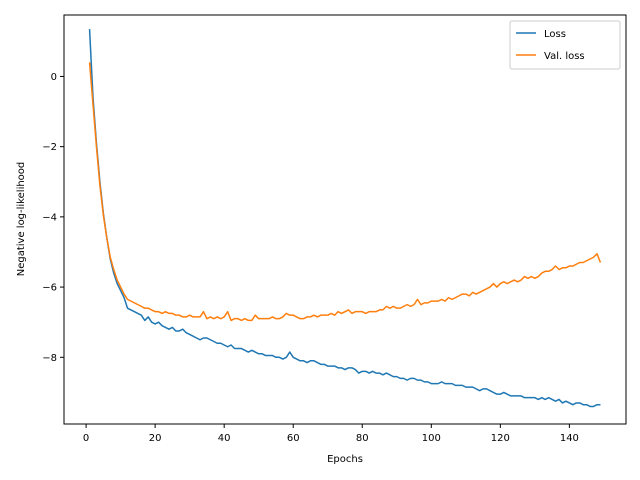  What do you see at coordinates (49, 358) in the screenshot?
I see `y-tick-label: −8` at bounding box center [49, 358].